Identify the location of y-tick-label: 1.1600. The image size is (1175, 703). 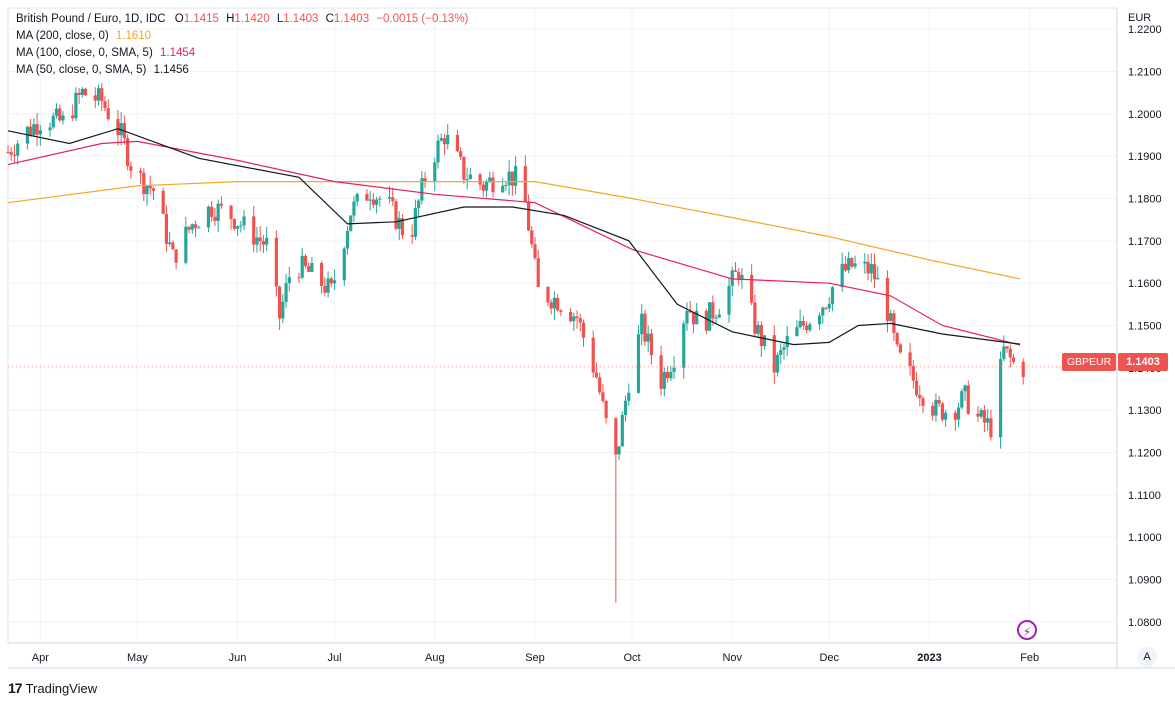
(1145, 284).